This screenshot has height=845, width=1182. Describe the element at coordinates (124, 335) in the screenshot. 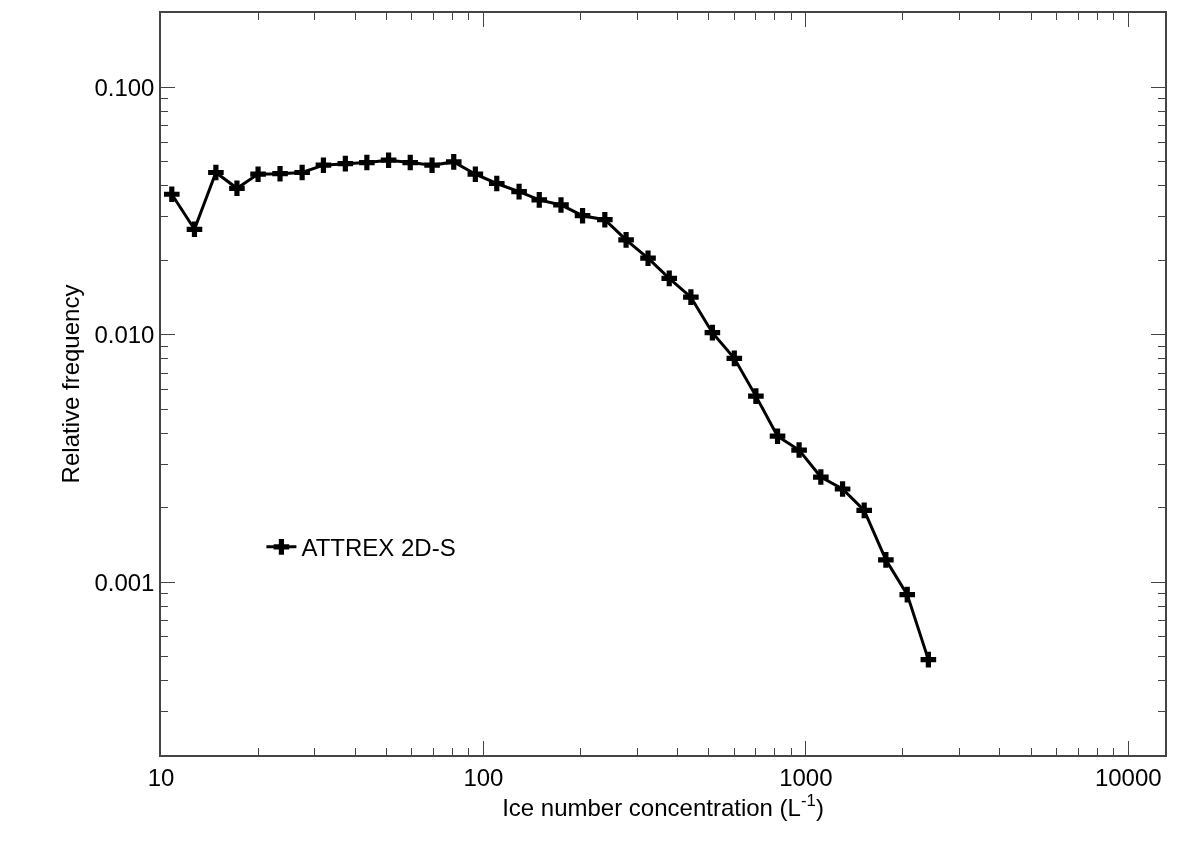

I see `y-tick-label: 0.010` at that location.